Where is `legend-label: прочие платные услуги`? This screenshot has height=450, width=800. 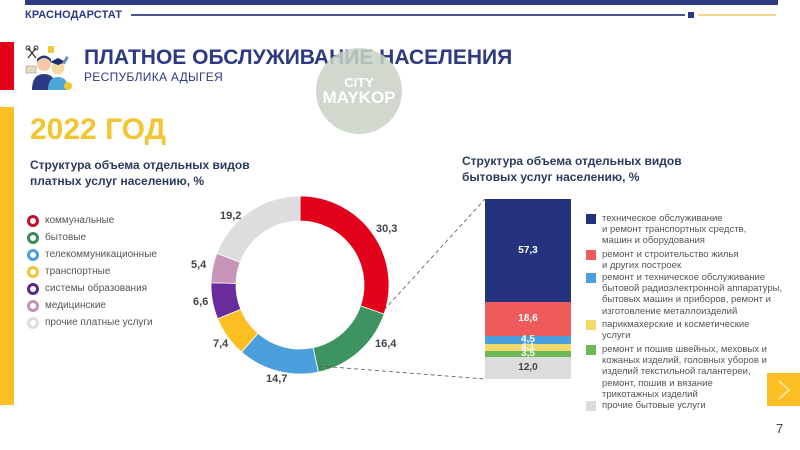
legend-label: прочие платные услуги is located at coordinates (99, 322).